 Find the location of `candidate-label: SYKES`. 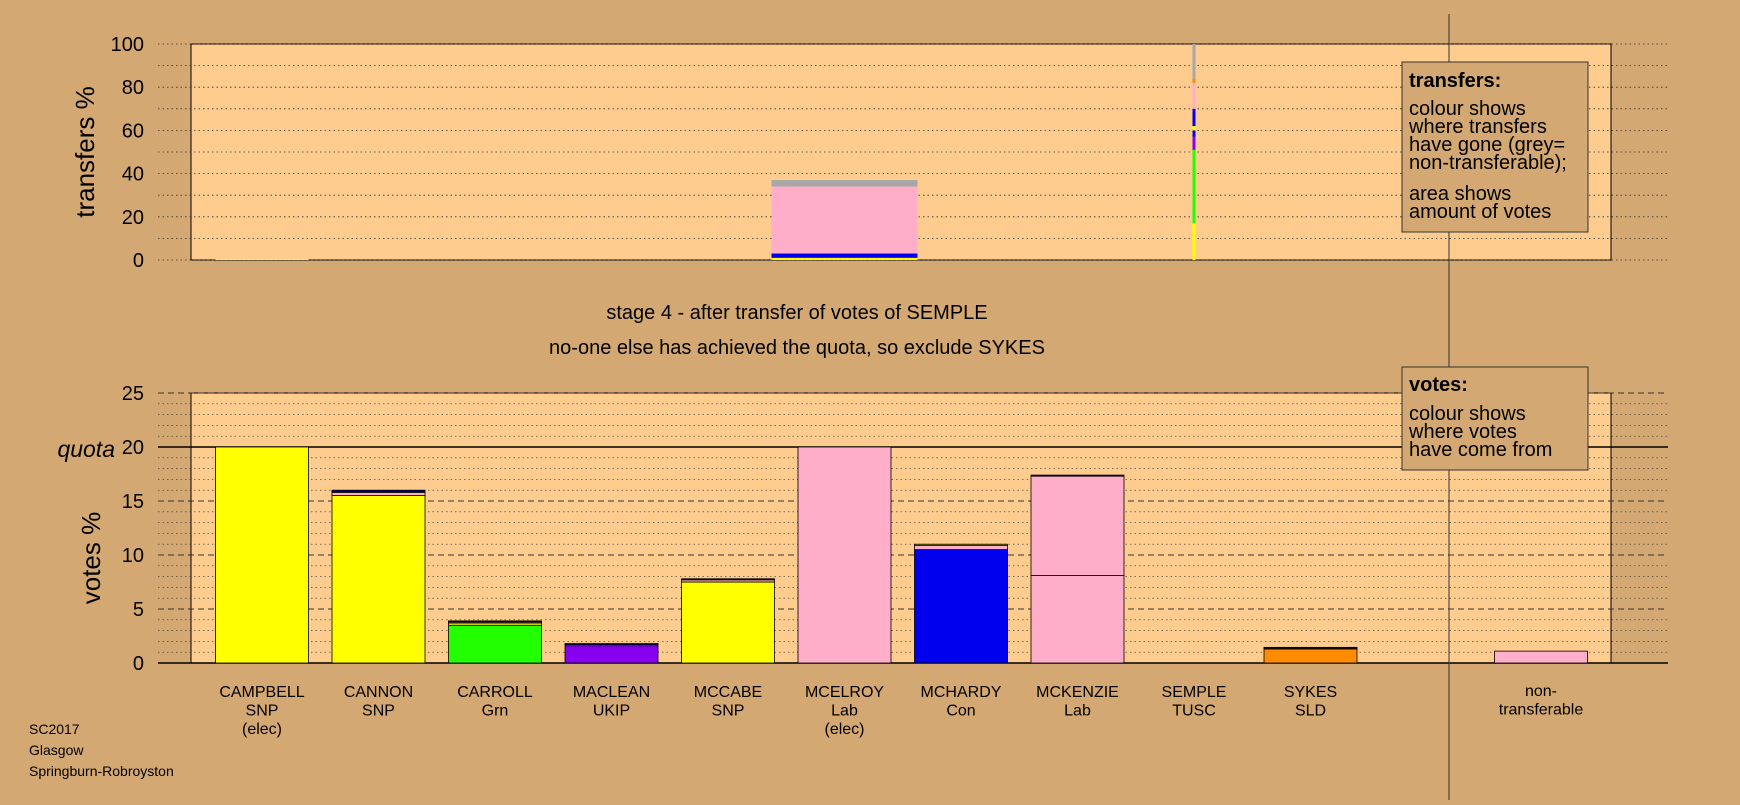

candidate-label: SYKES is located at coordinates (1310, 692).